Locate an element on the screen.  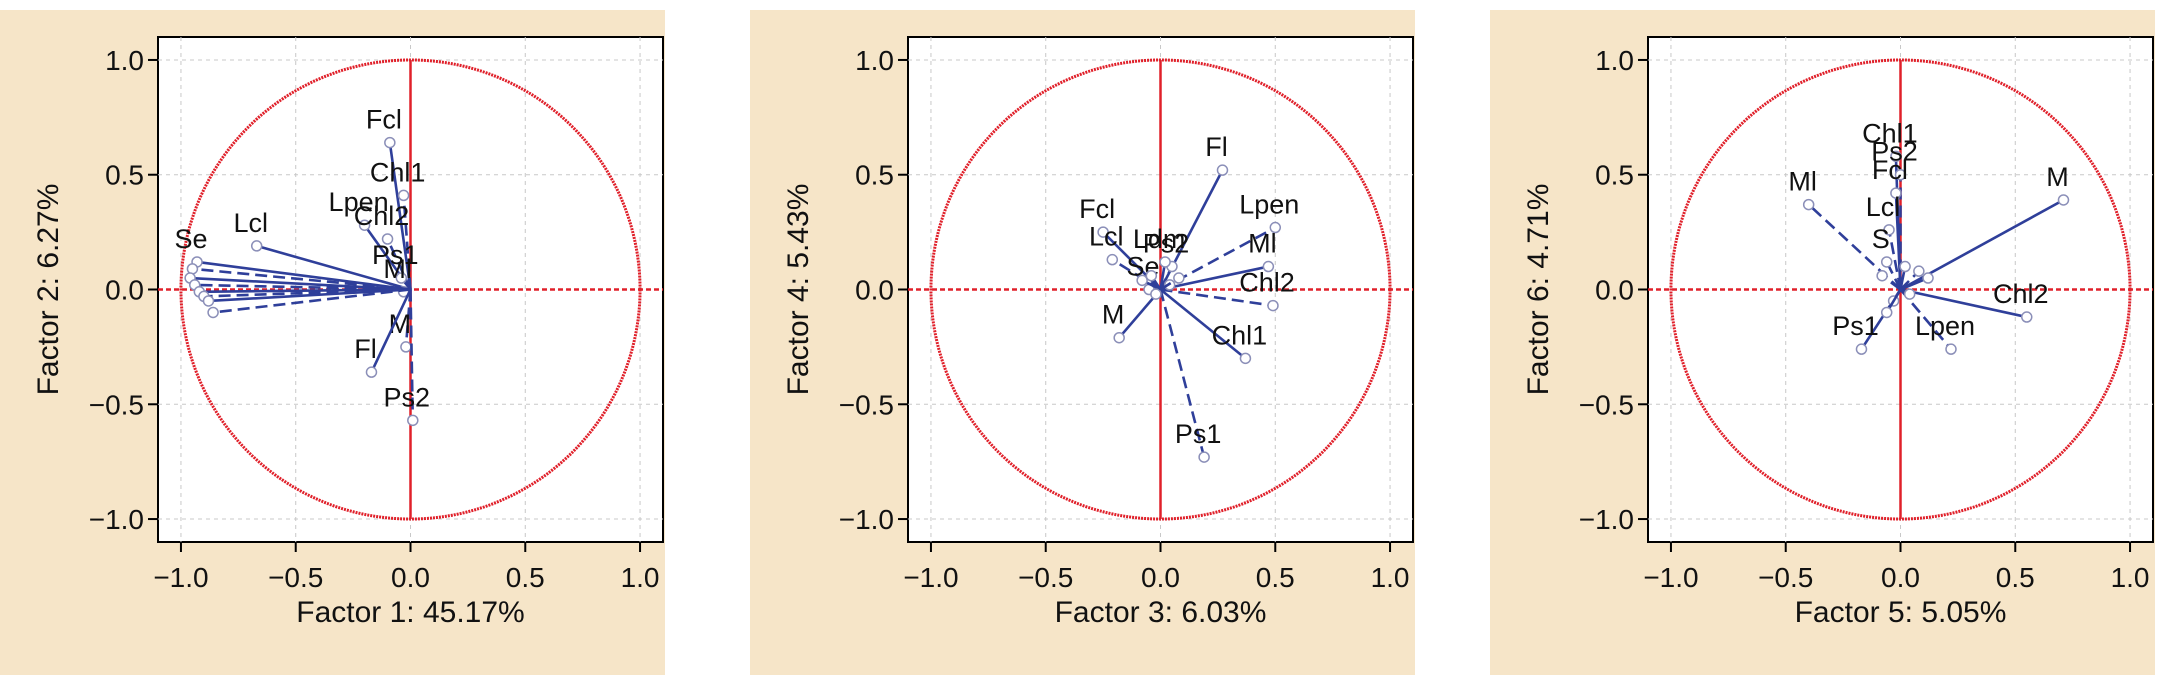
x-axis-title: Factor 3: 6.03% is located at coordinates (1161, 612).